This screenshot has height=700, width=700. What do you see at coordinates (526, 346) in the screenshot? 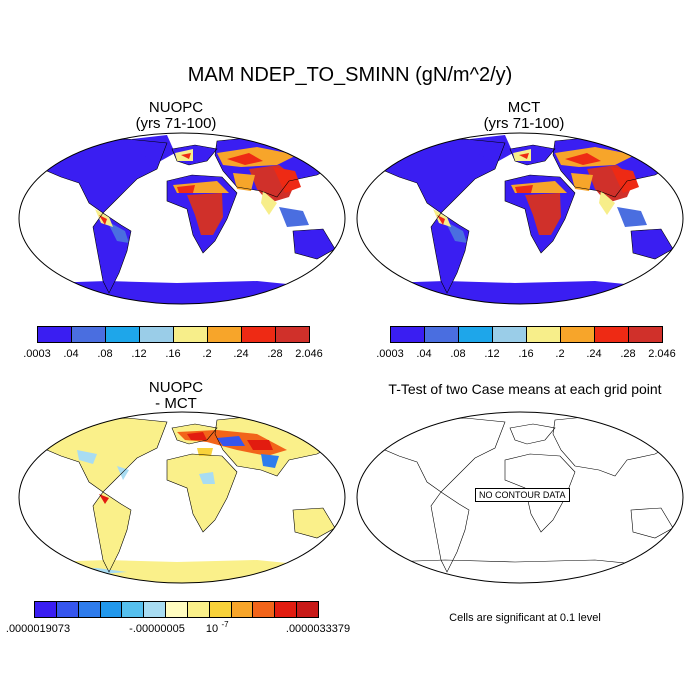
I see `colorbar-mct: .0003 .04 .08 .12 .16 .2 .24 .28 2.046` at bounding box center [526, 346].